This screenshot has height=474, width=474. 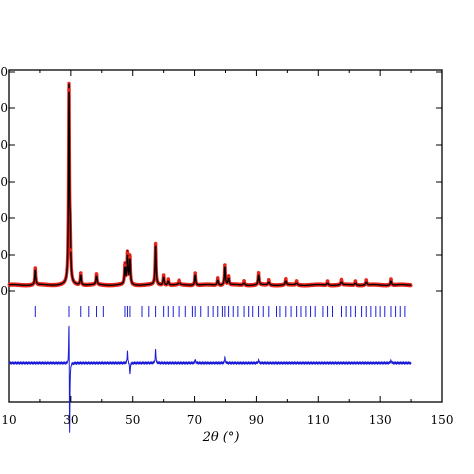 What do you see at coordinates (380, 420) in the screenshot?
I see `x-tick-label: 130` at bounding box center [380, 420].